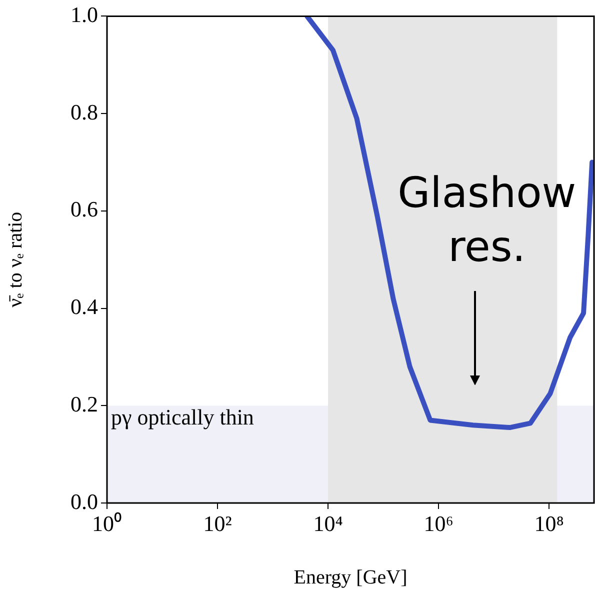  I want to click on x-tick-label: 10⁴, so click(328, 523).